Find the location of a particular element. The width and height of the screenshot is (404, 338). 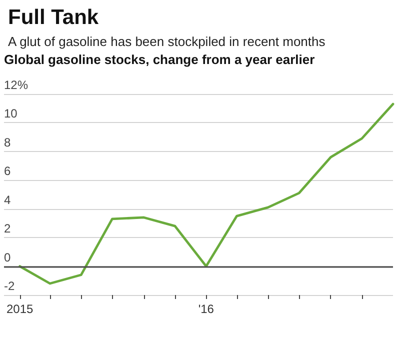

y-tick-label: 4 is located at coordinates (7, 199).